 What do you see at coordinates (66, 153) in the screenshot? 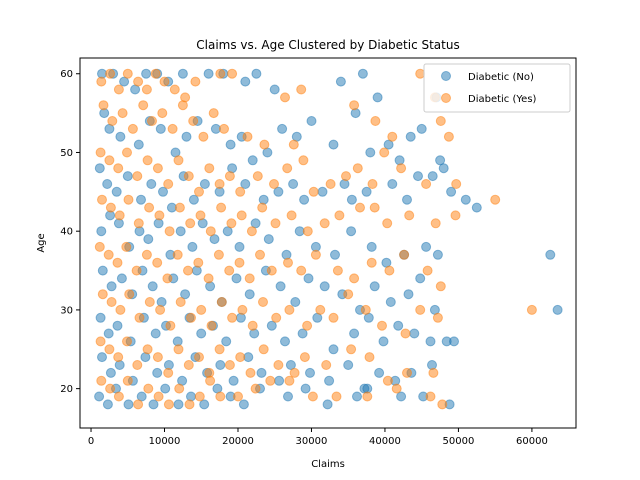
I see `y-tick-label: 50` at bounding box center [66, 153].